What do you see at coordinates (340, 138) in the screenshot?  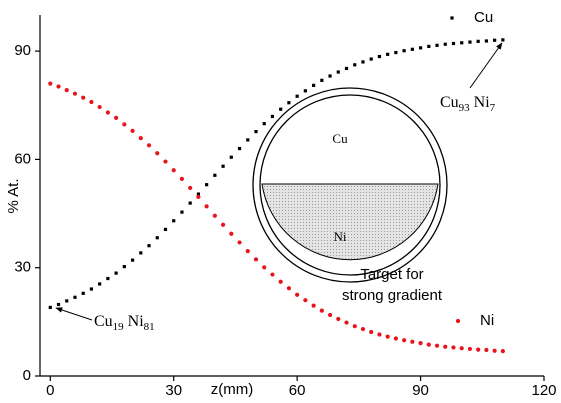 I see `inset-label: Cu` at bounding box center [340, 138].